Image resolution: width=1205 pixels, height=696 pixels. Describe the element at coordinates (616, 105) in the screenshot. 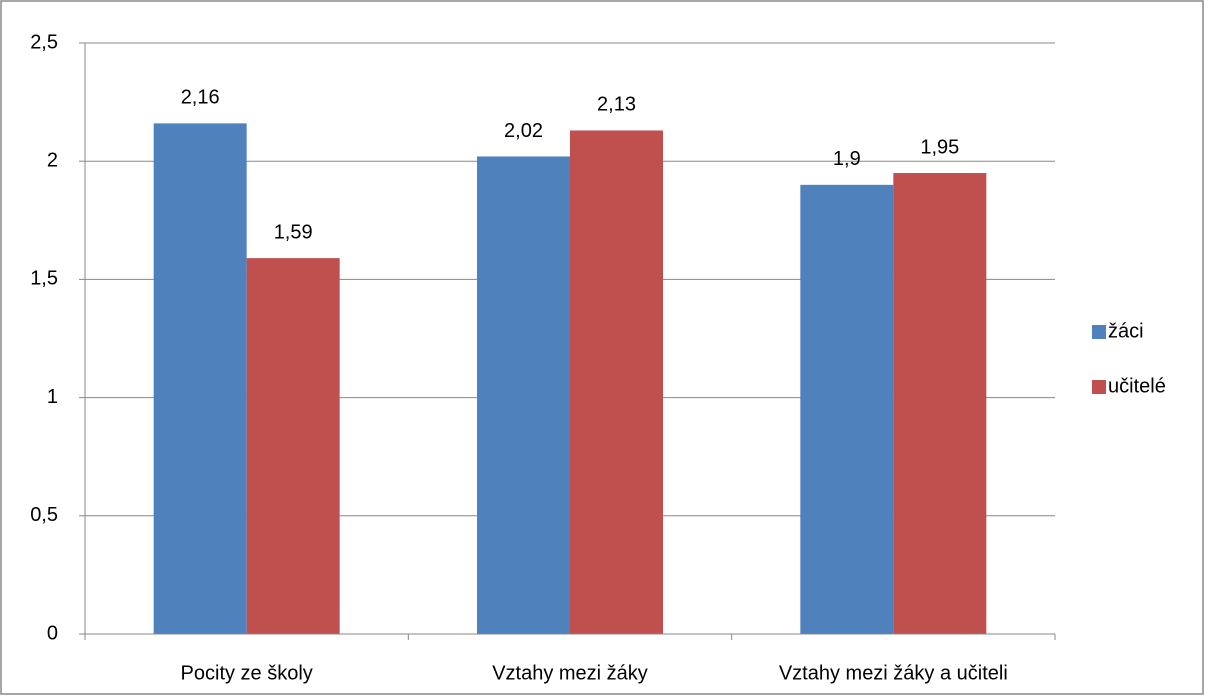

I see `data-label: 2,13` at that location.